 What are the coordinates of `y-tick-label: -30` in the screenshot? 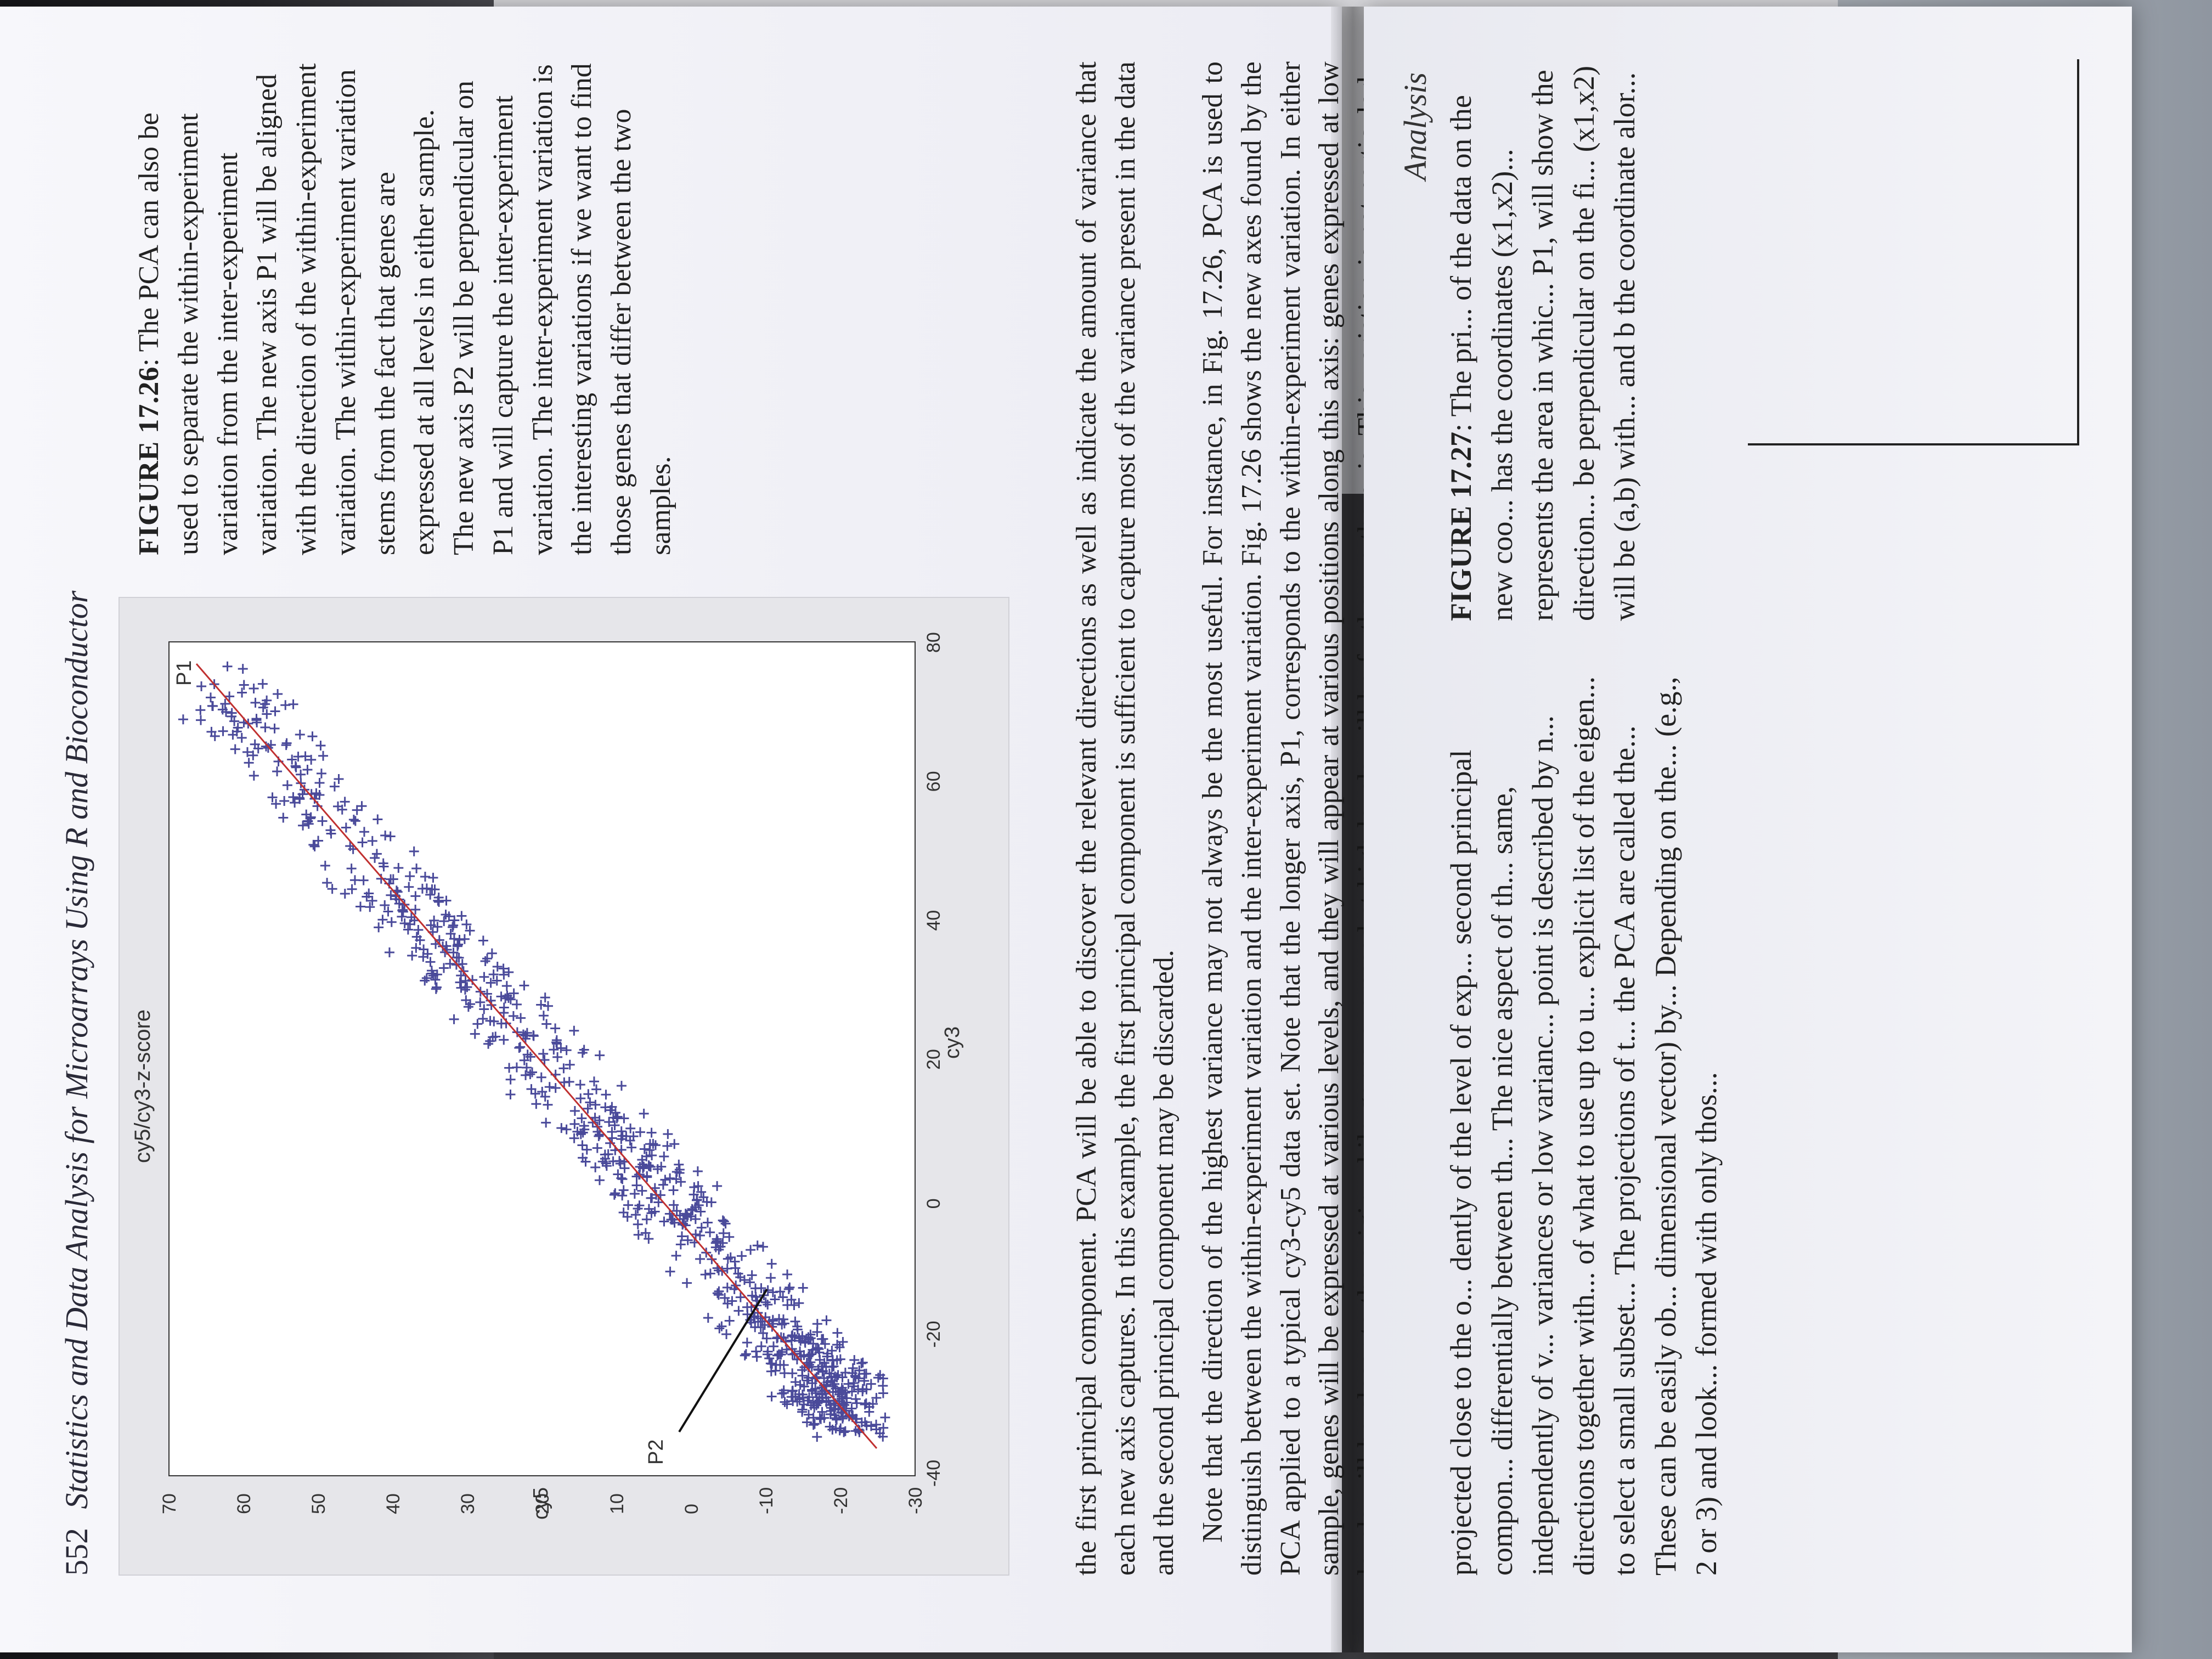 It's located at (916, 1500).